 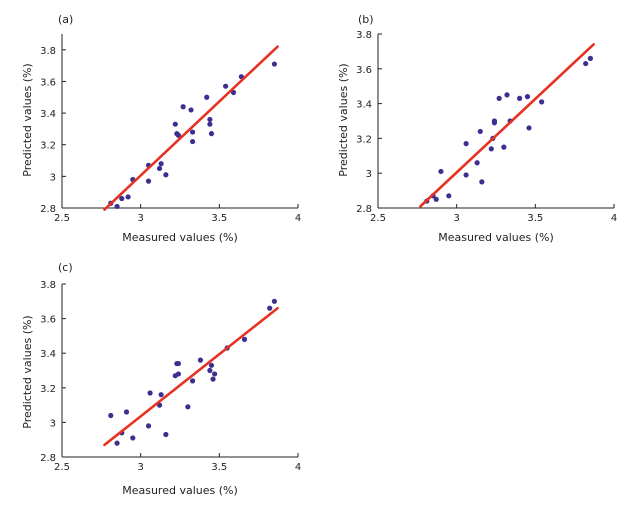 What do you see at coordinates (65, 267) in the screenshot?
I see `panel-label: (c)` at bounding box center [65, 267].